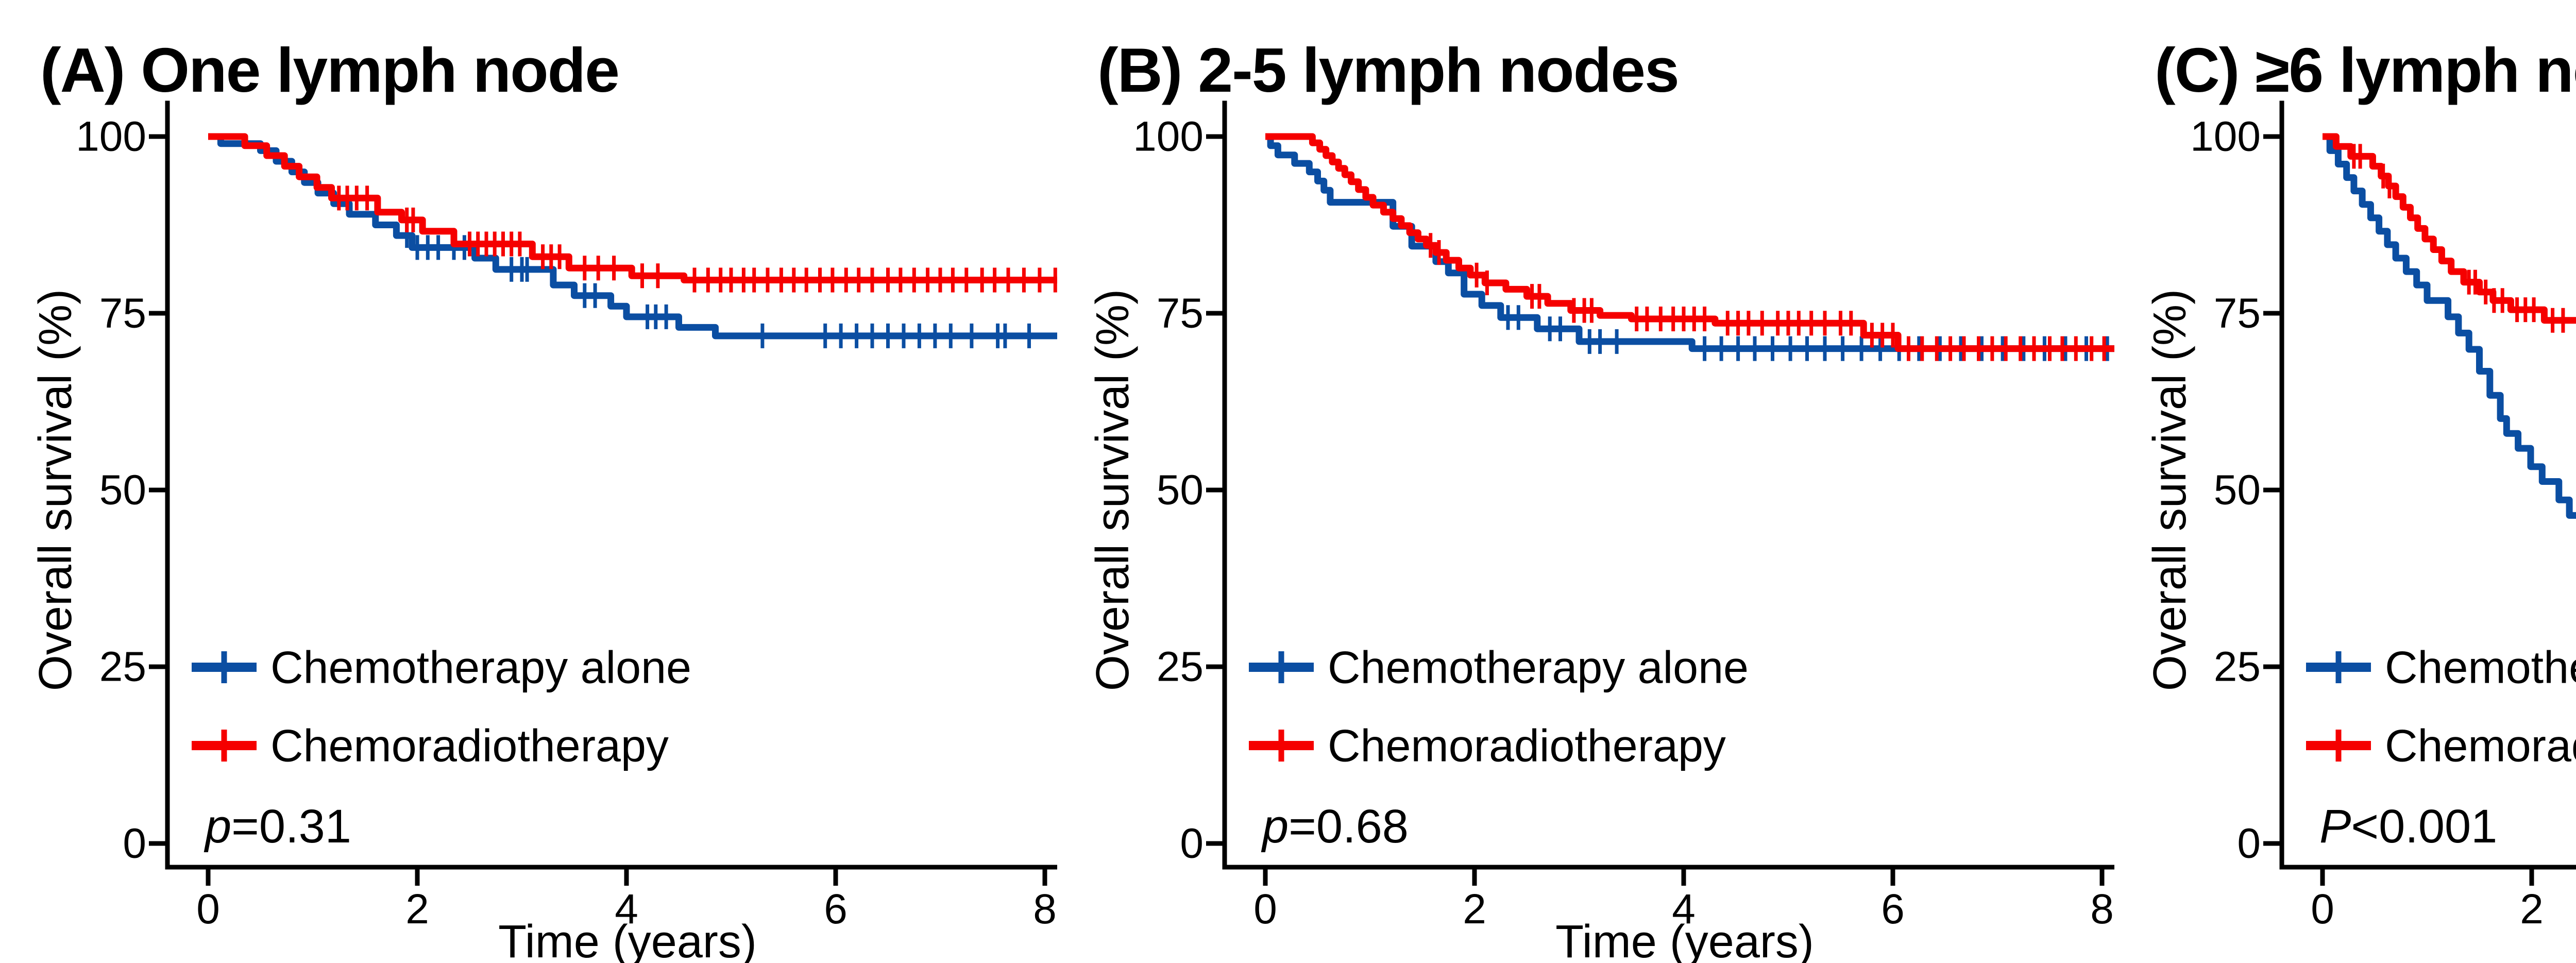  Describe the element at coordinates (2424, 827) in the screenshot. I see `p-value-number: <0.001` at that location.